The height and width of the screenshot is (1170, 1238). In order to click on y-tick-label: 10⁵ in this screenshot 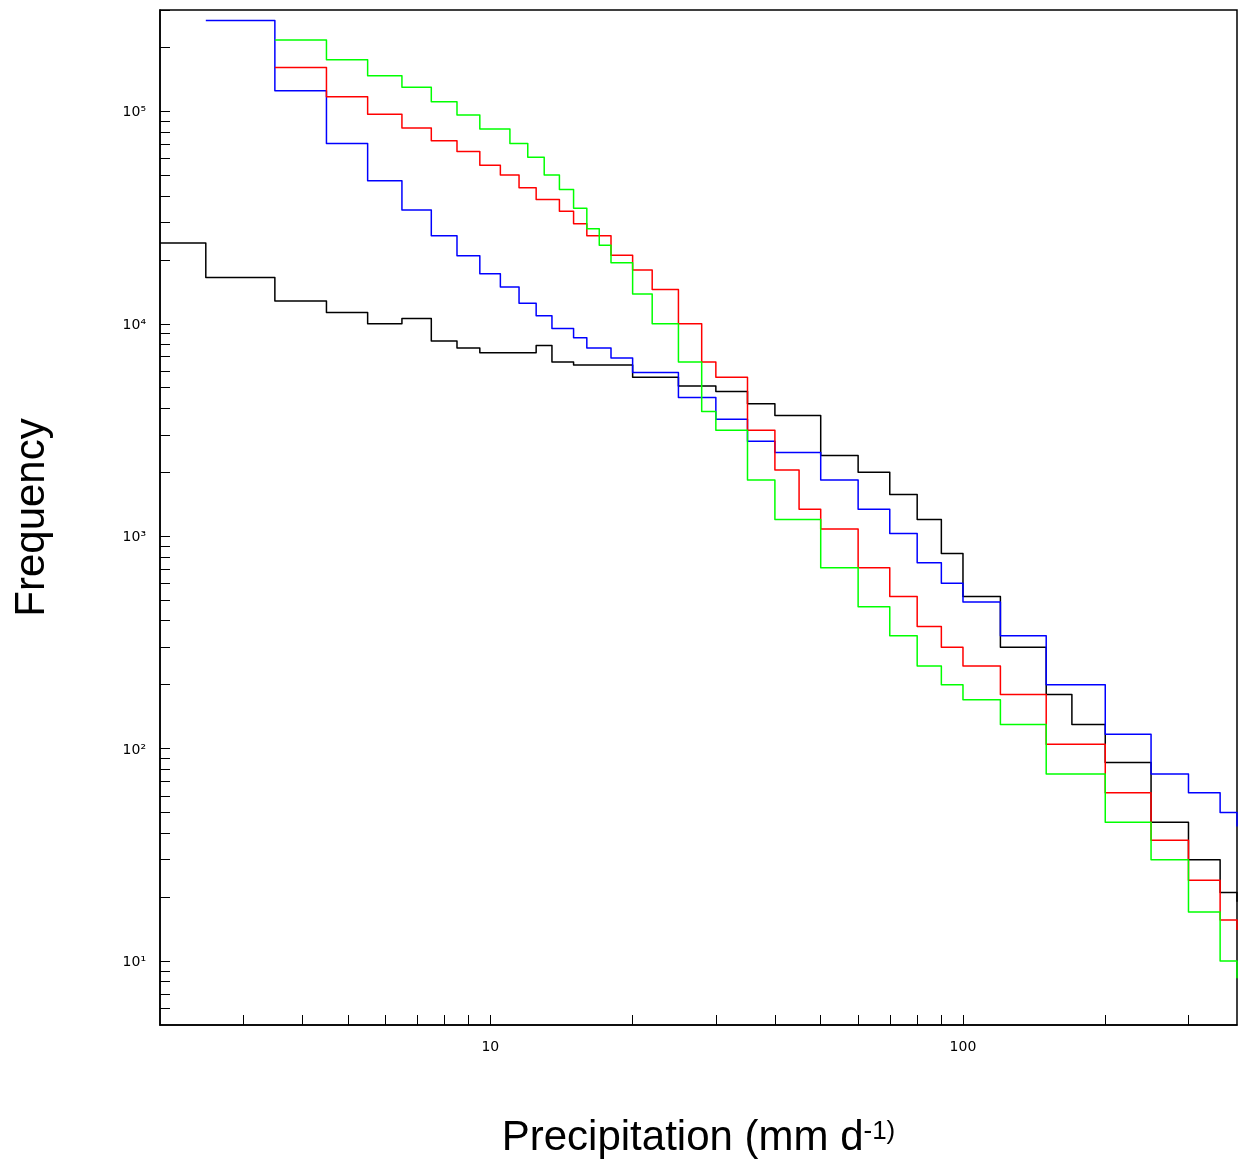, I will do `click(134, 111)`.